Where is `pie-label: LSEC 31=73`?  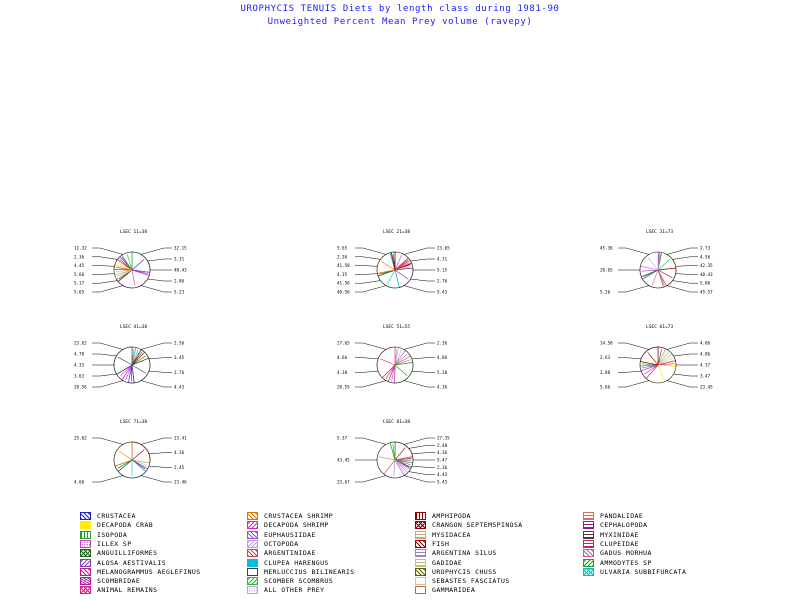
pie-label: LSEC 31=73 is located at coordinates (659, 232).